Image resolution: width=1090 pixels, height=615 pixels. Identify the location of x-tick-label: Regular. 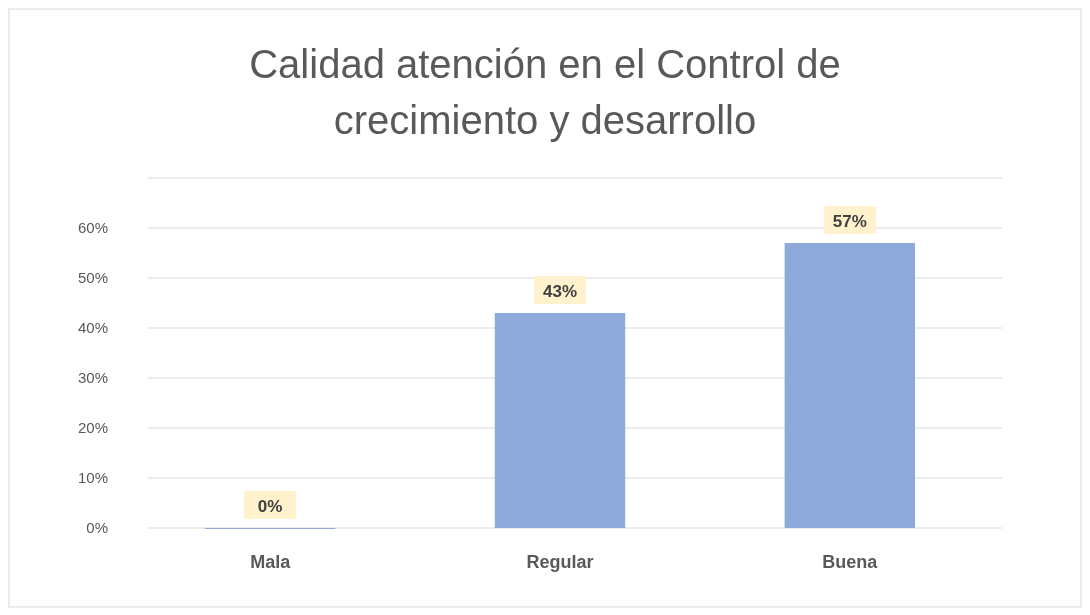
(560, 562).